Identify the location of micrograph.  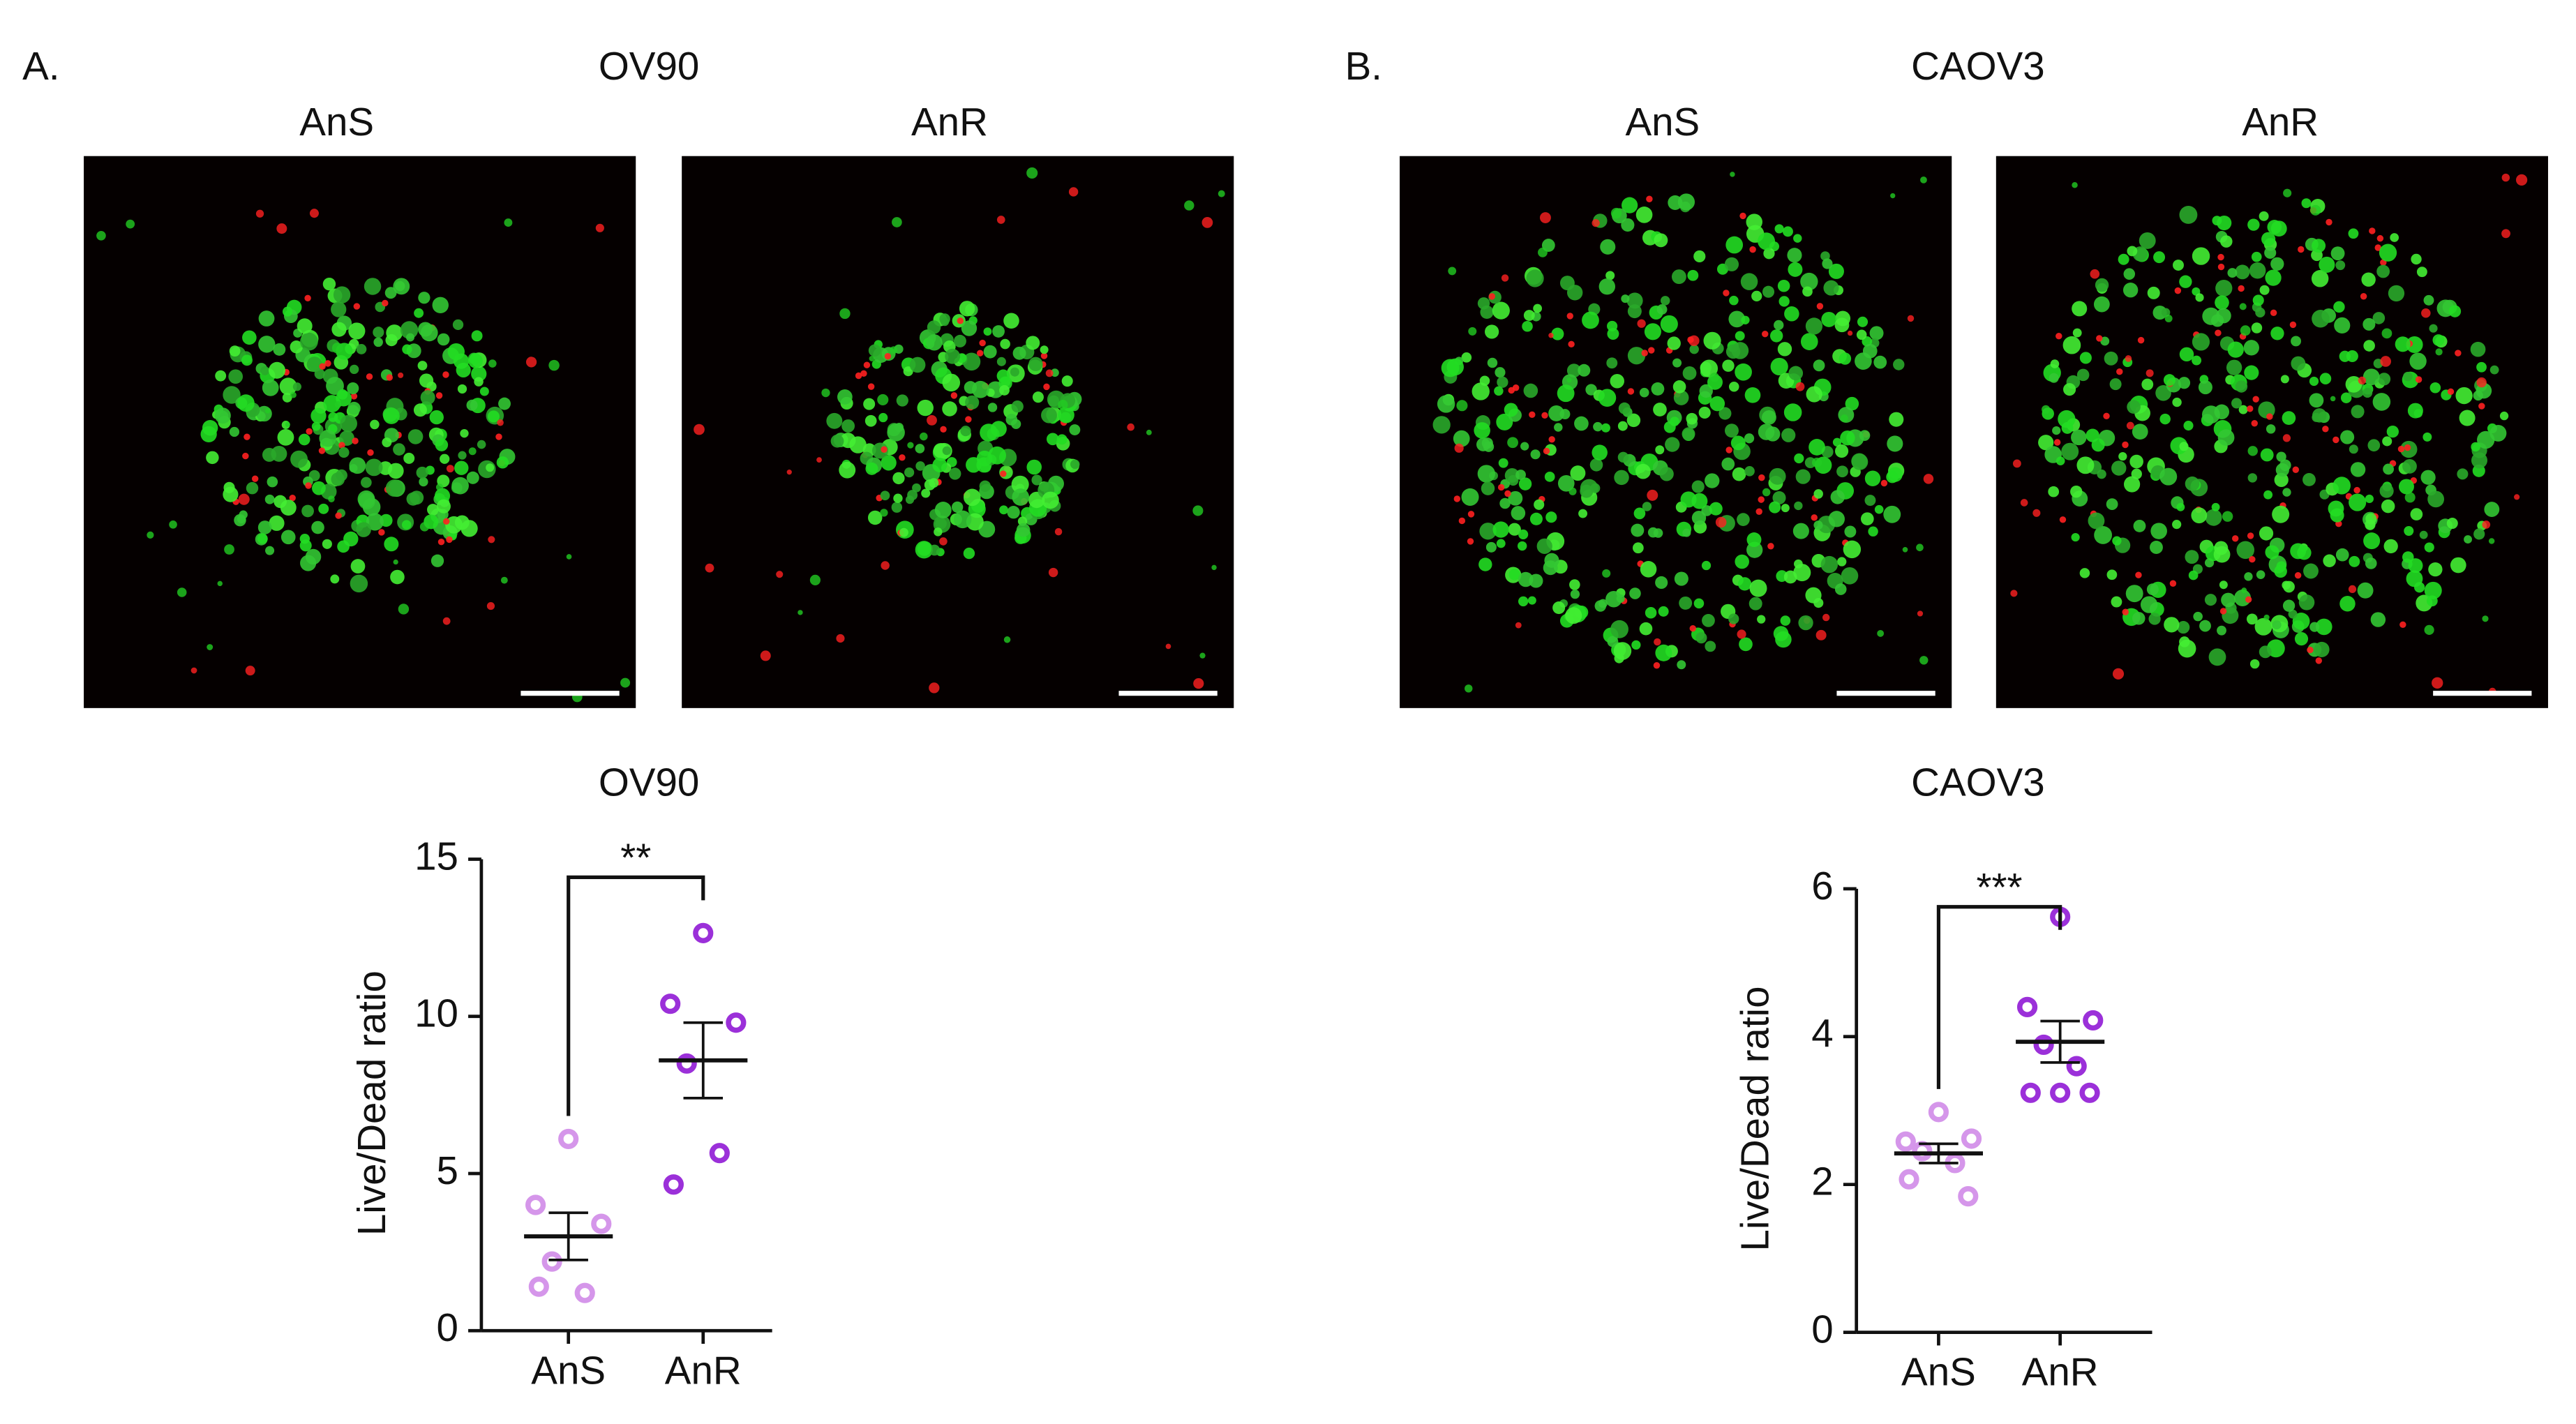
(1676, 432).